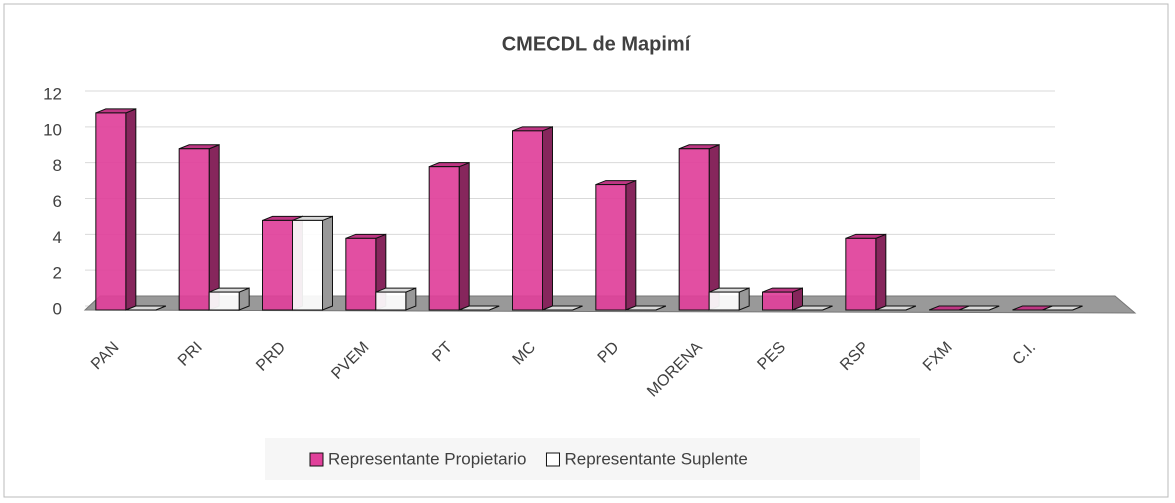  I want to click on y-tick-label: 4, so click(57, 237).